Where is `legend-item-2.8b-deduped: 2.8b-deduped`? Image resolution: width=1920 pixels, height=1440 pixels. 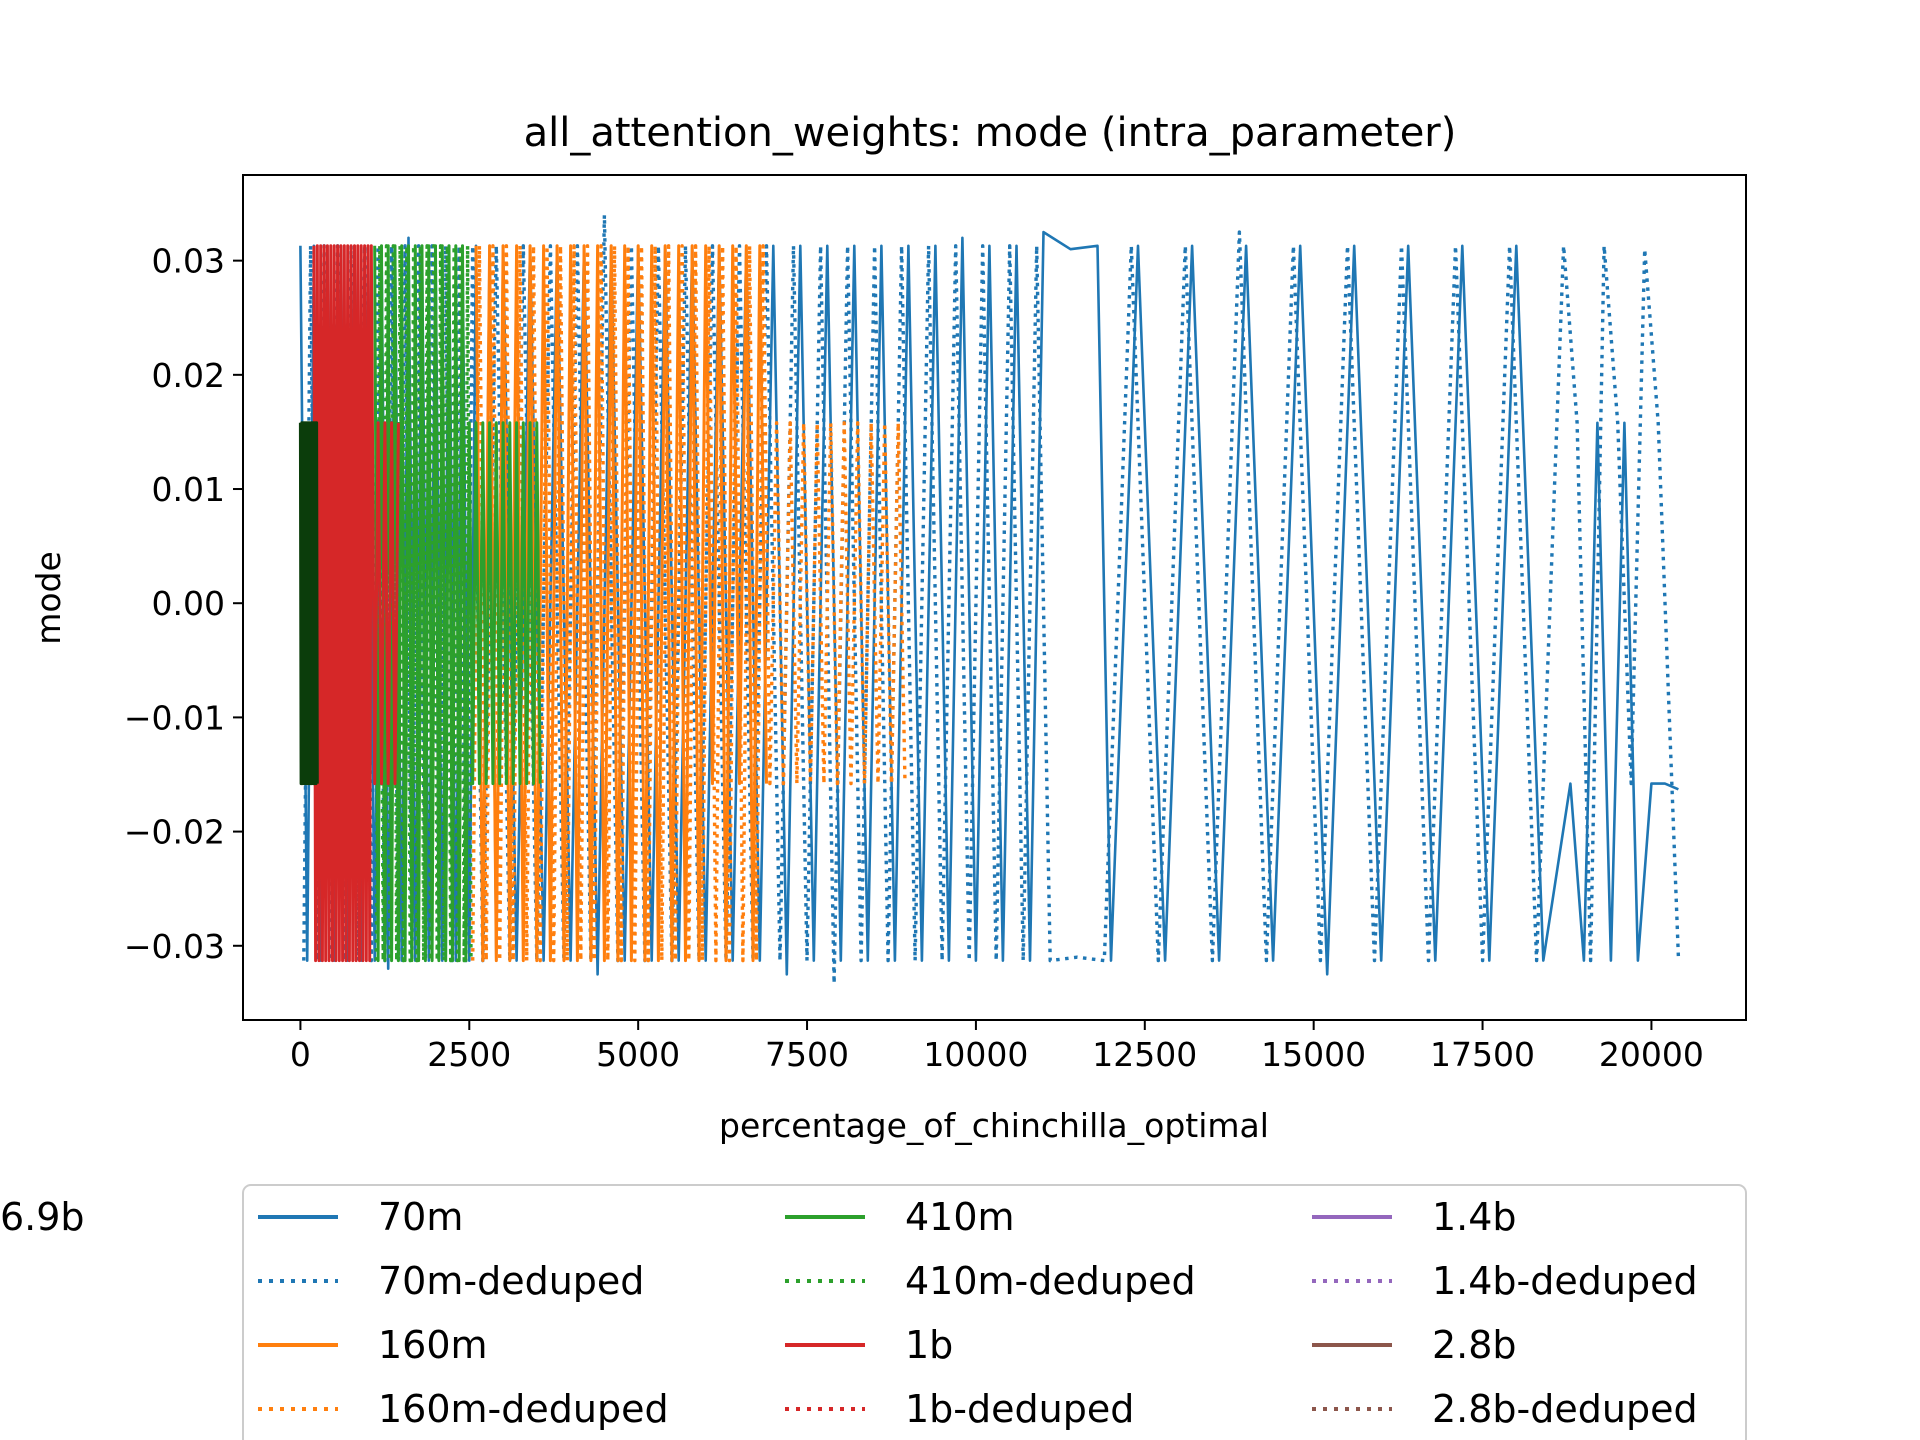 legend-item-2.8b-deduped: 2.8b-deduped is located at coordinates (1505, 1409).